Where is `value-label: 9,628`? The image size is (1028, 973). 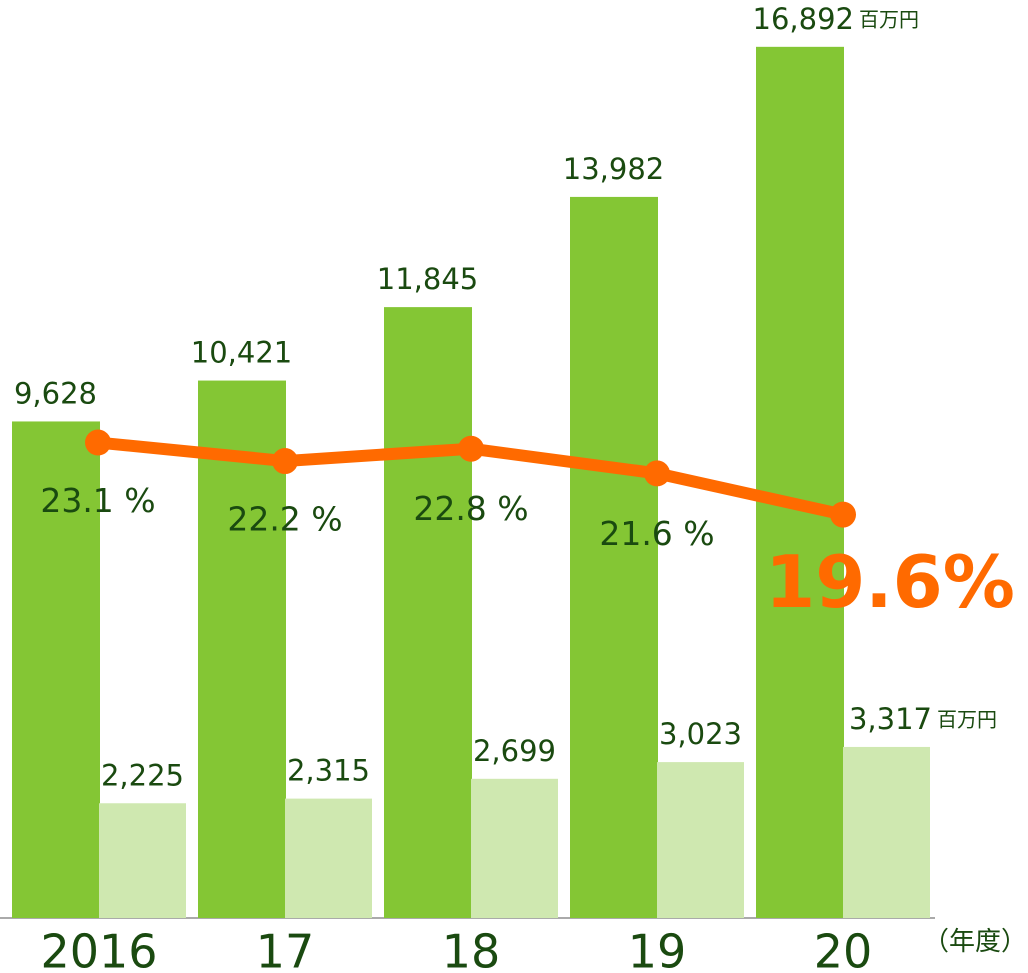
value-label: 9,628 is located at coordinates (55, 393).